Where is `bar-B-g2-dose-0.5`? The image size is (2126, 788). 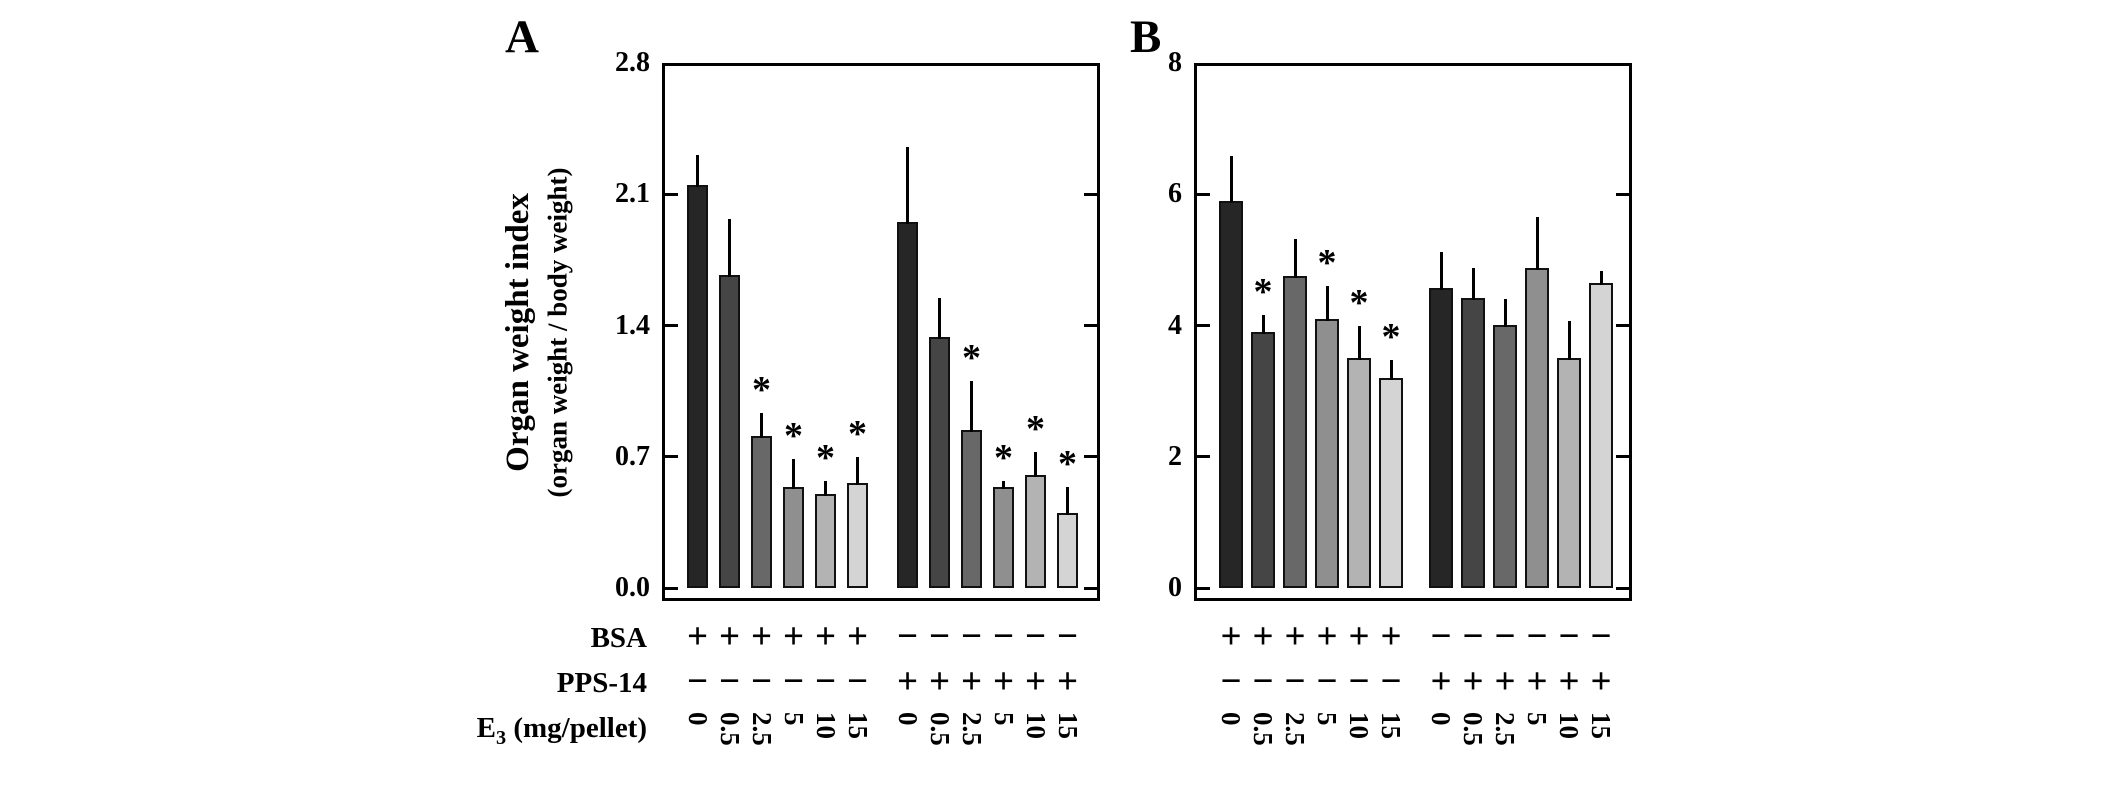 bar-B-g2-dose-0.5 is located at coordinates (1473, 443).